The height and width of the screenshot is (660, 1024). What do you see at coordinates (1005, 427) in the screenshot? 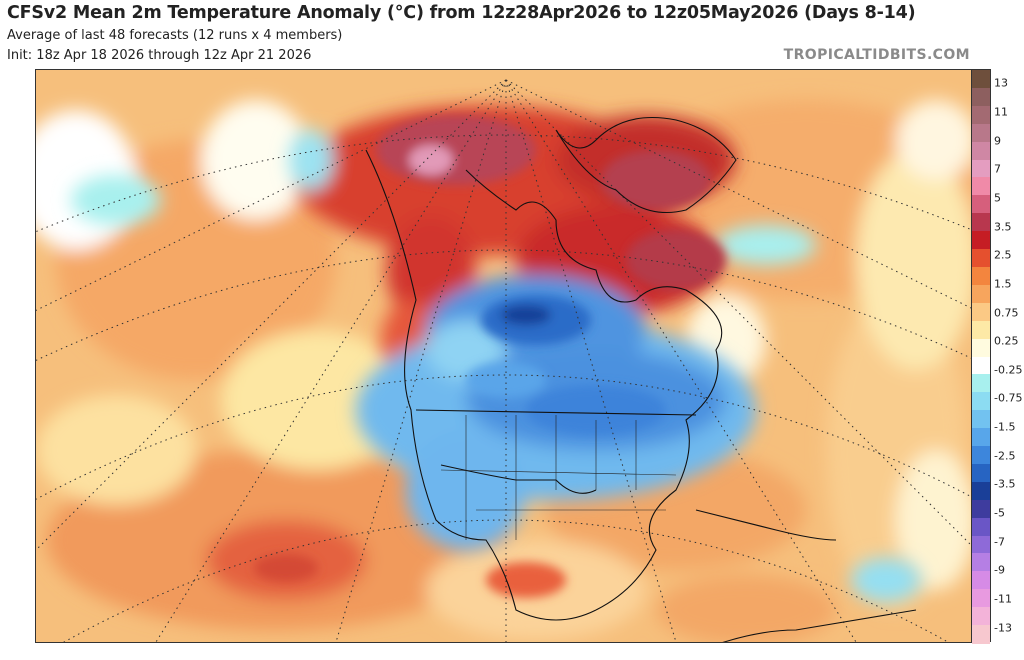
I see `colorbar-label: -1.5` at bounding box center [1005, 427].